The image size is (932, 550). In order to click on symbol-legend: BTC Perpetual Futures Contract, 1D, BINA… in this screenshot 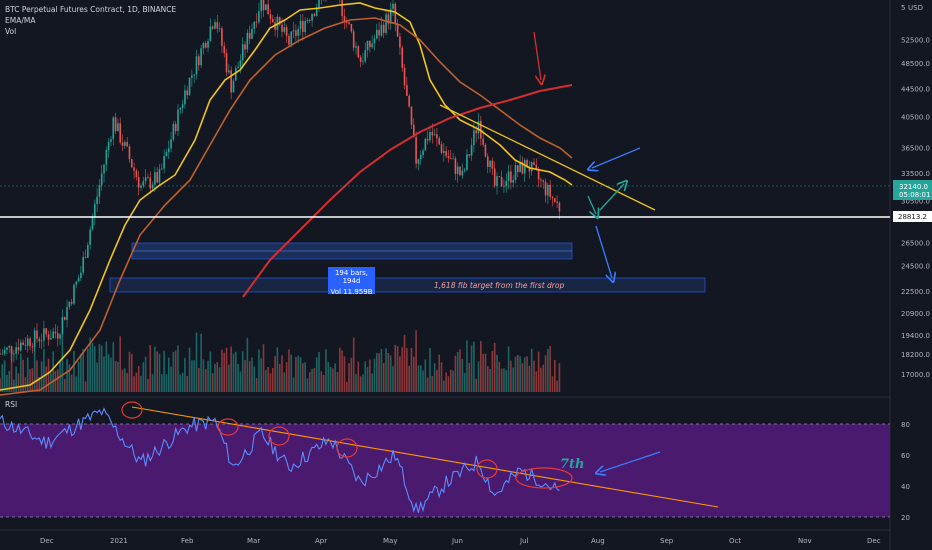, I will do `click(91, 9)`.